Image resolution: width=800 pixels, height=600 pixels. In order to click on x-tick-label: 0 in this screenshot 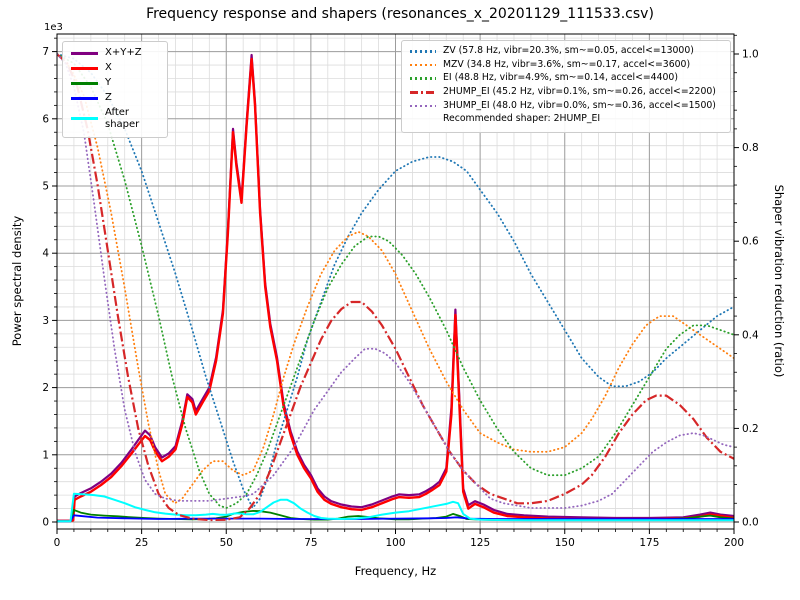, I will do `click(57, 543)`.